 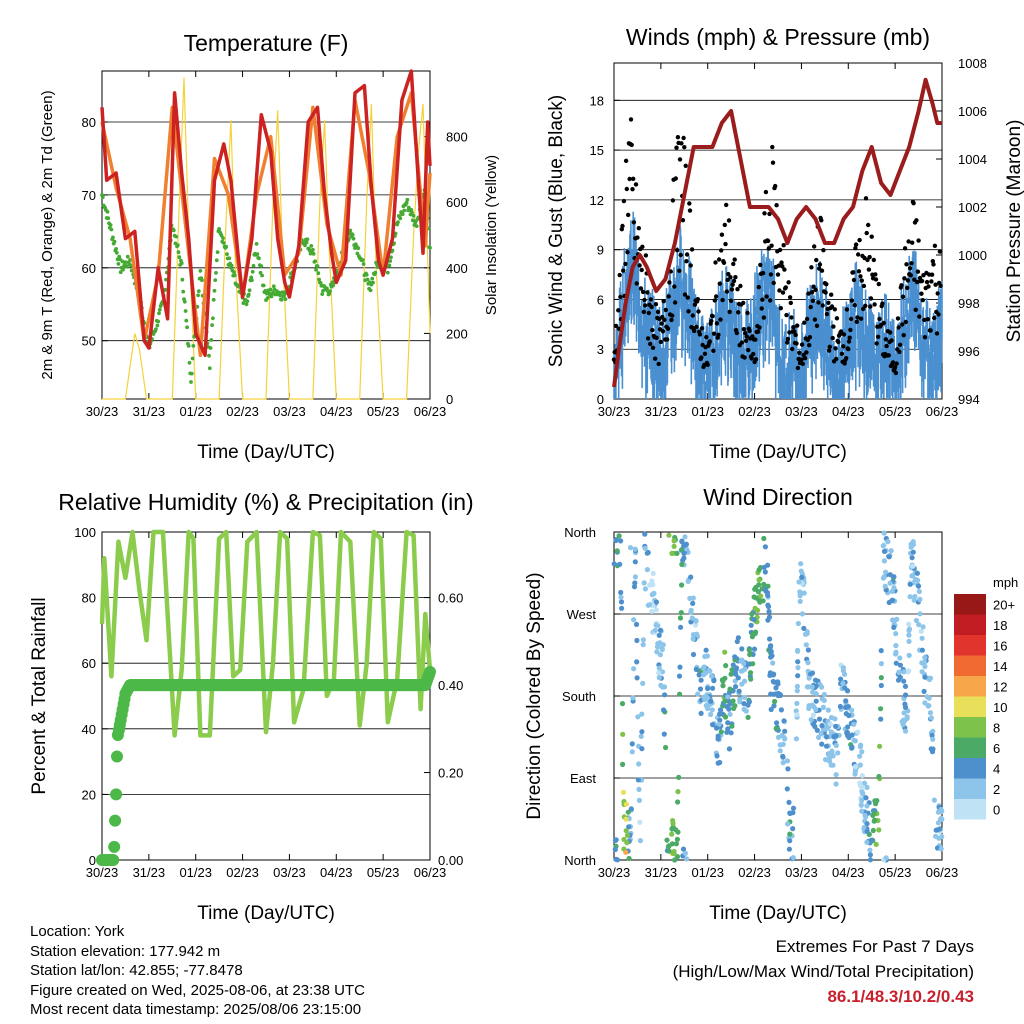 What do you see at coordinates (996, 768) in the screenshot?
I see `legend-label: 4` at bounding box center [996, 768].